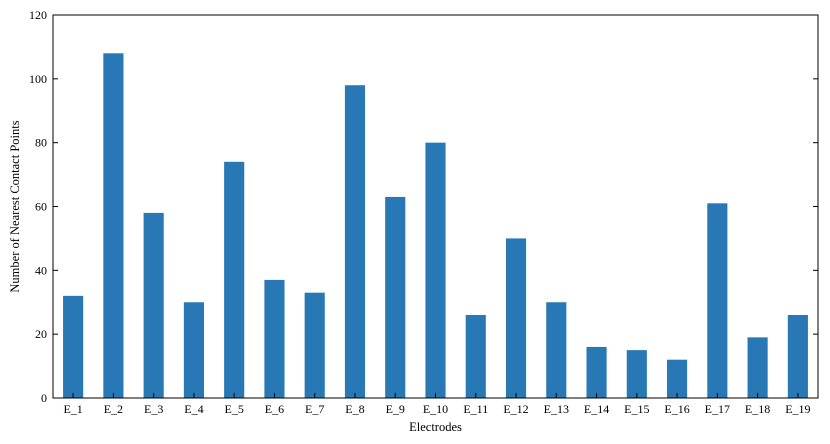  I want to click on x-axis-label: Electrodes, so click(435, 427).